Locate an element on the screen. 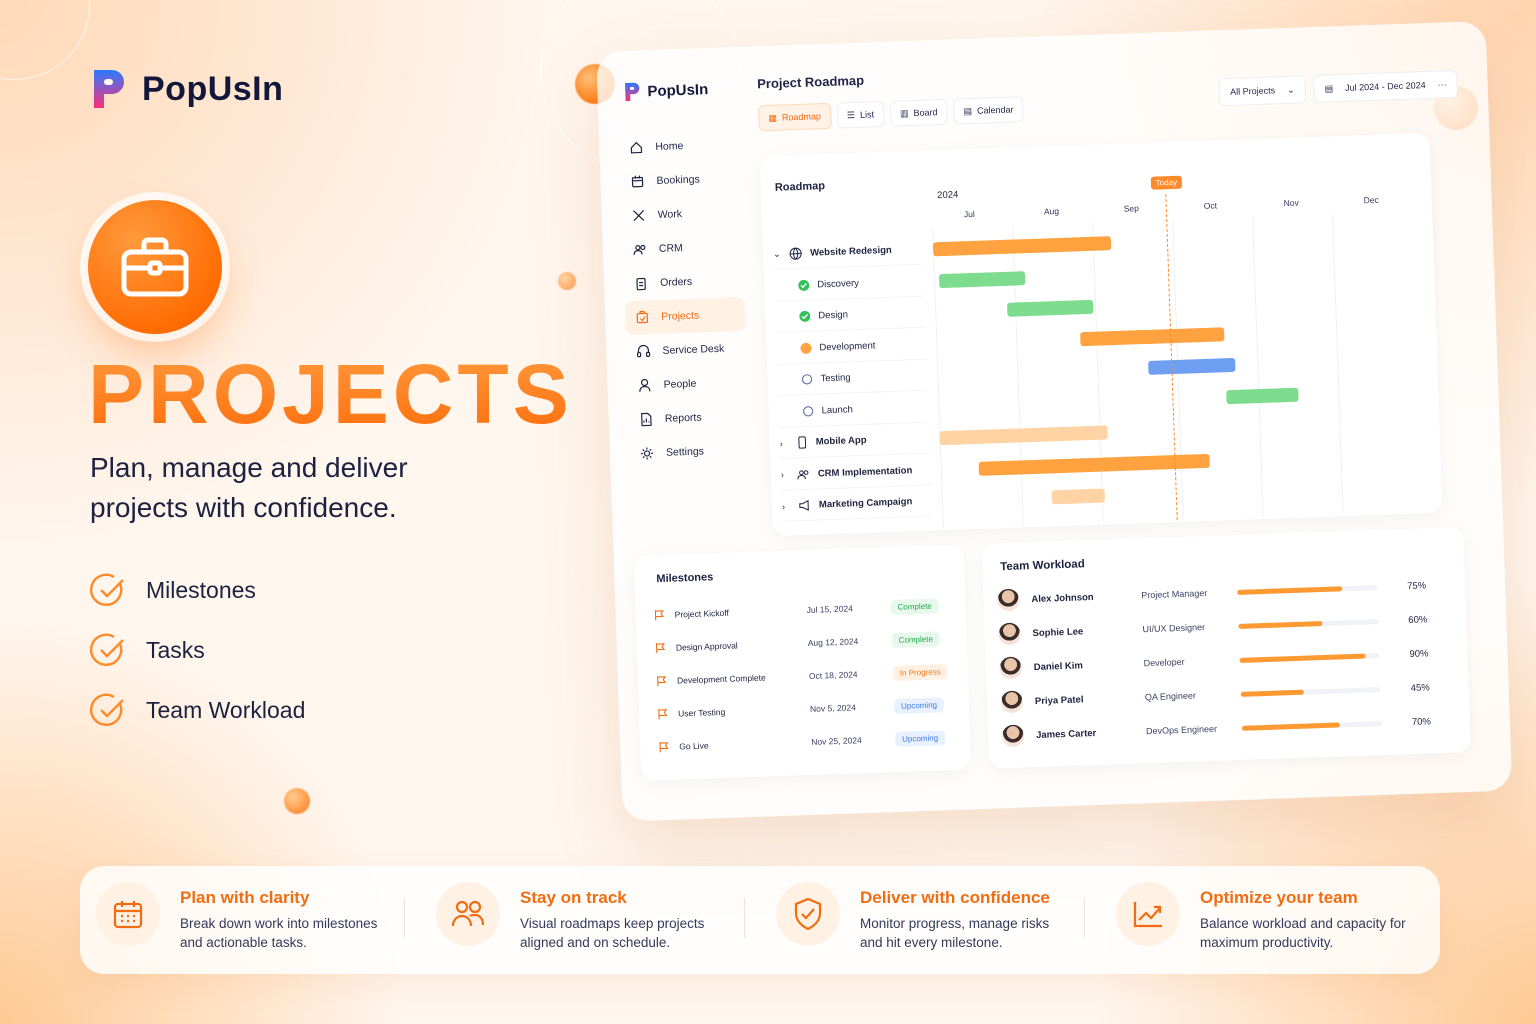  tab-label: Board is located at coordinates (925, 112).